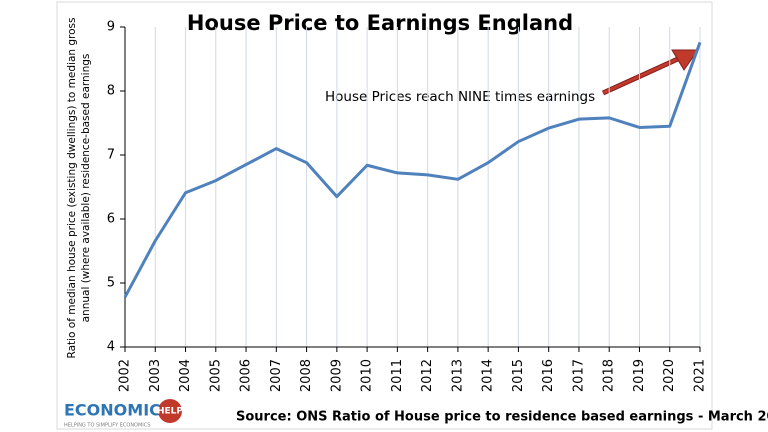 Image resolution: width=768 pixels, height=432 pixels. What do you see at coordinates (276, 375) in the screenshot?
I see `x-tick-label: 2007` at bounding box center [276, 375].